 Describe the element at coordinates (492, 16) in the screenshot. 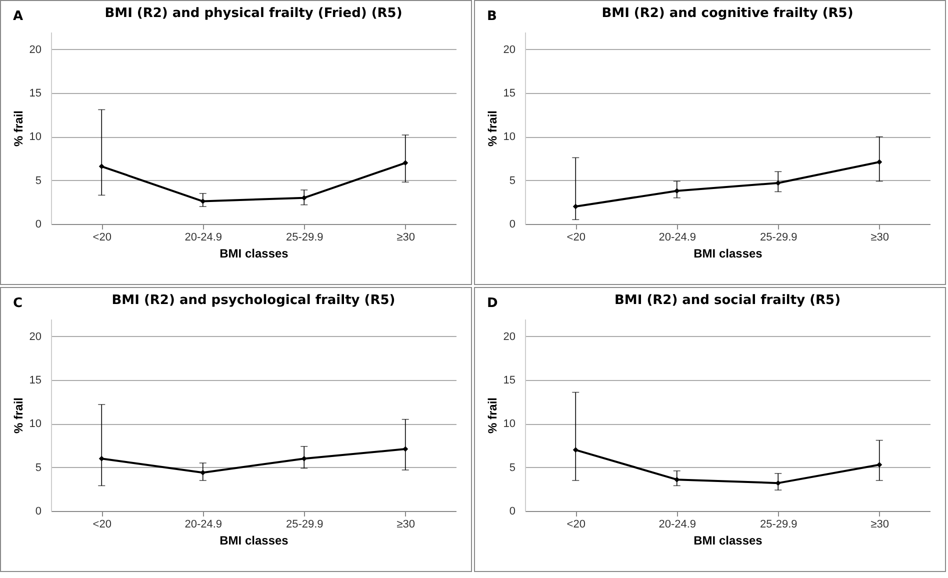

I see `text: B` at that location.